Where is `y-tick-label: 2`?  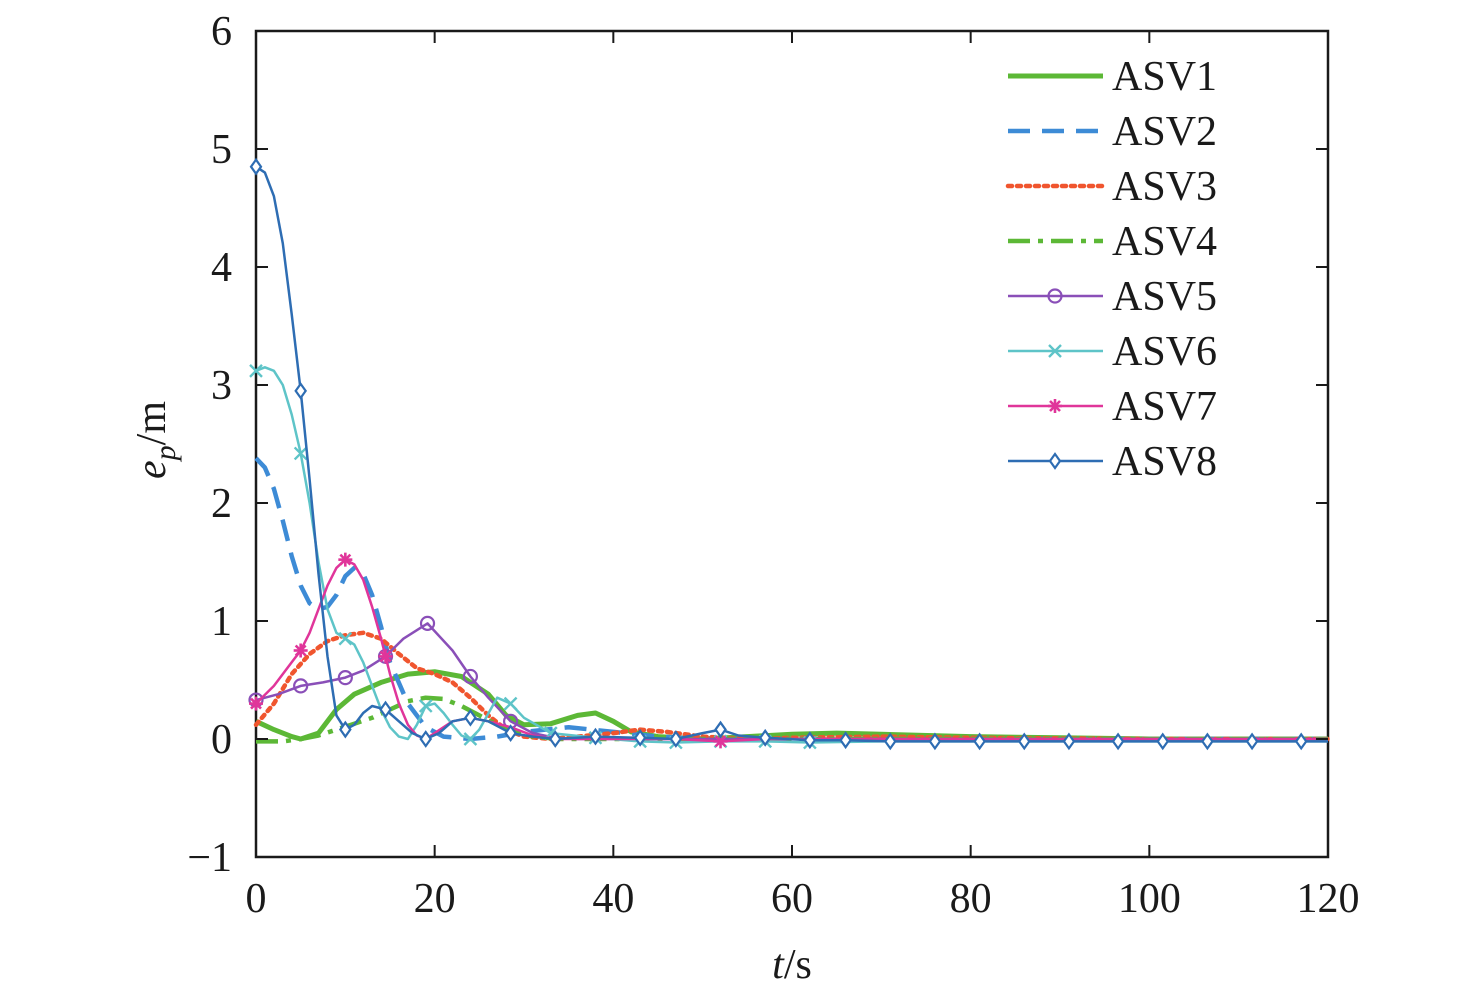 y-tick-label: 2 is located at coordinates (221, 504).